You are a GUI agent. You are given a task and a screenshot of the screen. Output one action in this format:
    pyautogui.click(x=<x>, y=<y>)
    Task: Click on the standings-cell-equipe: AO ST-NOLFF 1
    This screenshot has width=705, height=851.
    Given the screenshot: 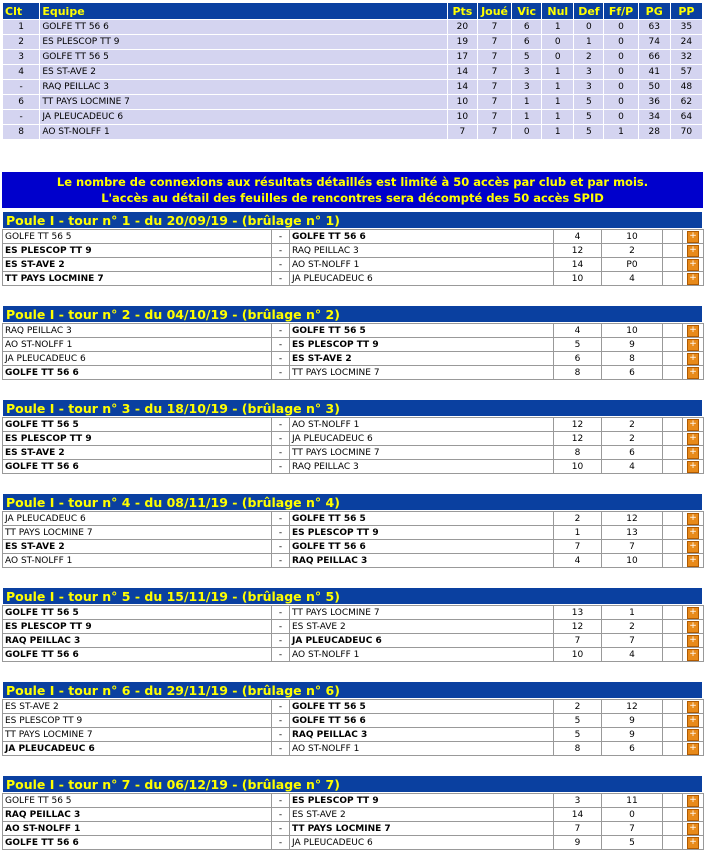 What is the action you would take?
    pyautogui.click(x=243, y=132)
    